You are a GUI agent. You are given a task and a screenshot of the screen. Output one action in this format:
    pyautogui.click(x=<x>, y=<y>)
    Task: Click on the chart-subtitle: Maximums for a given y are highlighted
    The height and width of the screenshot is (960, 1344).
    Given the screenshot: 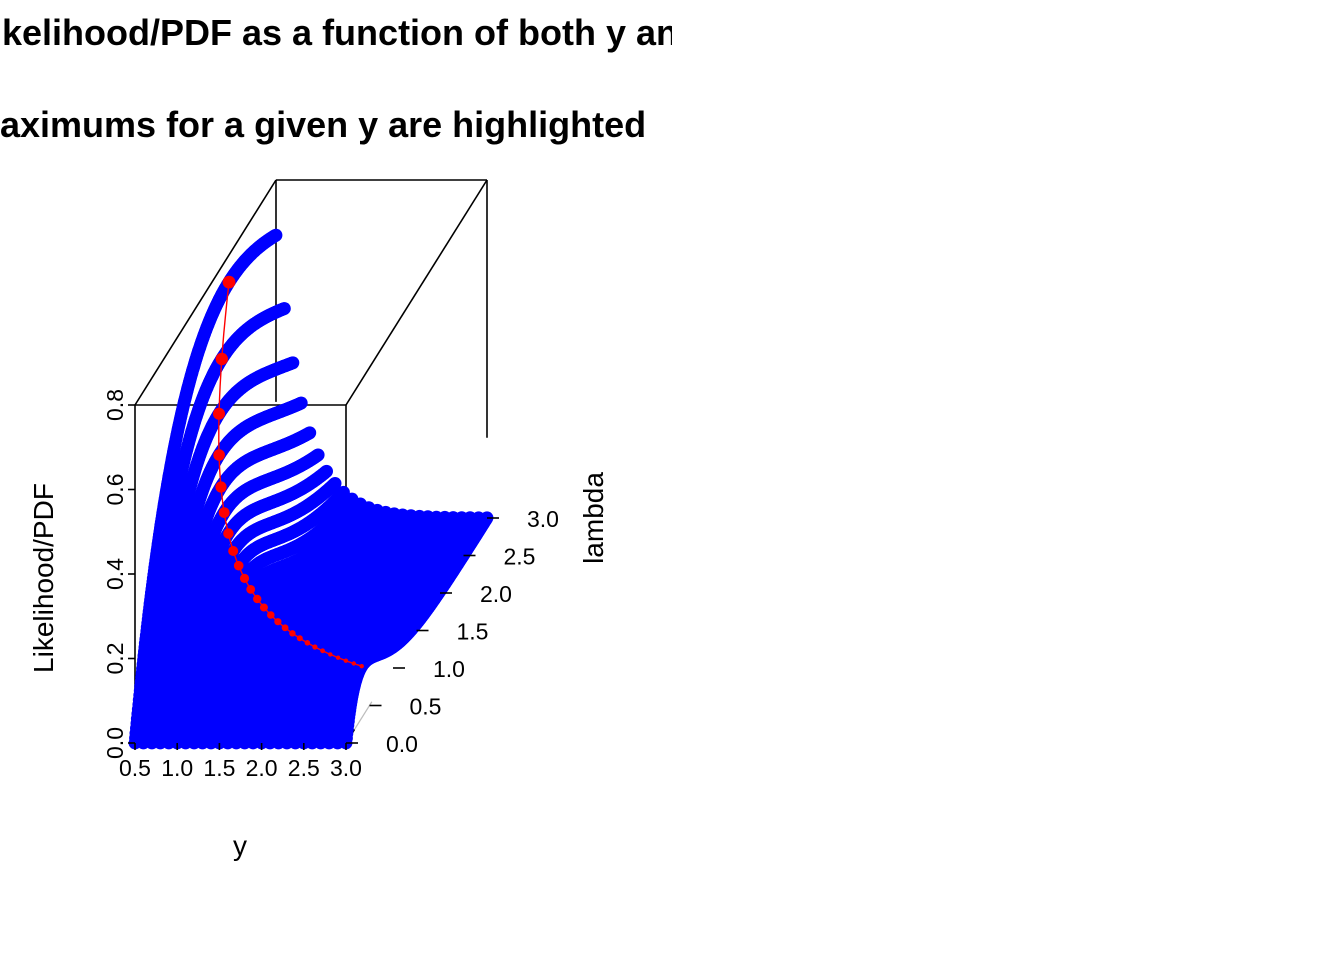 What is the action you would take?
    pyautogui.click(x=323, y=124)
    